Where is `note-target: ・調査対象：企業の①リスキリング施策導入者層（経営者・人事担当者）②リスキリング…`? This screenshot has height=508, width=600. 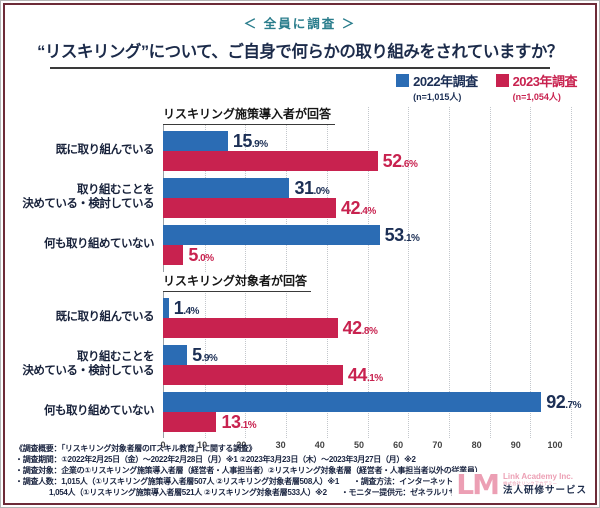 note-target: ・調査対象：企業の①リスキリング施策導入者層（経営者・人事担当者）②リスキリング… is located at coordinates (249, 470).